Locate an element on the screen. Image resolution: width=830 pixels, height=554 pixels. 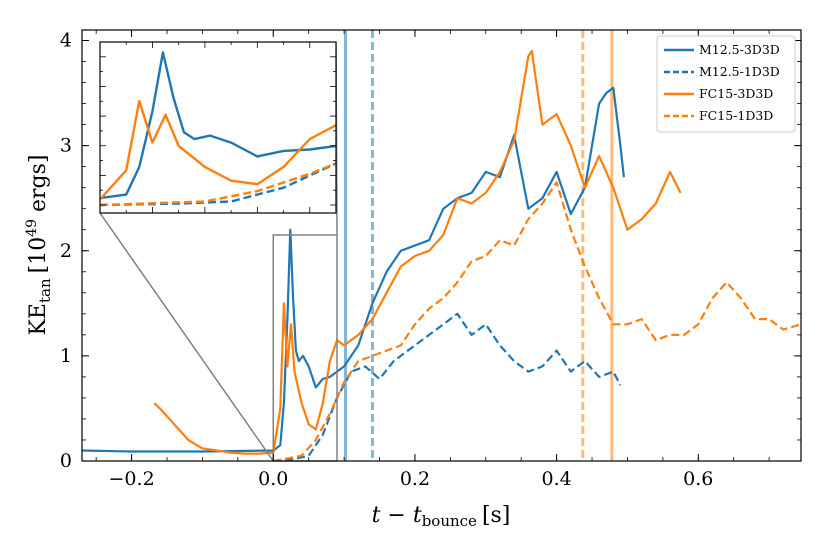
legend-label: FC15-1D3D is located at coordinates (736, 115).